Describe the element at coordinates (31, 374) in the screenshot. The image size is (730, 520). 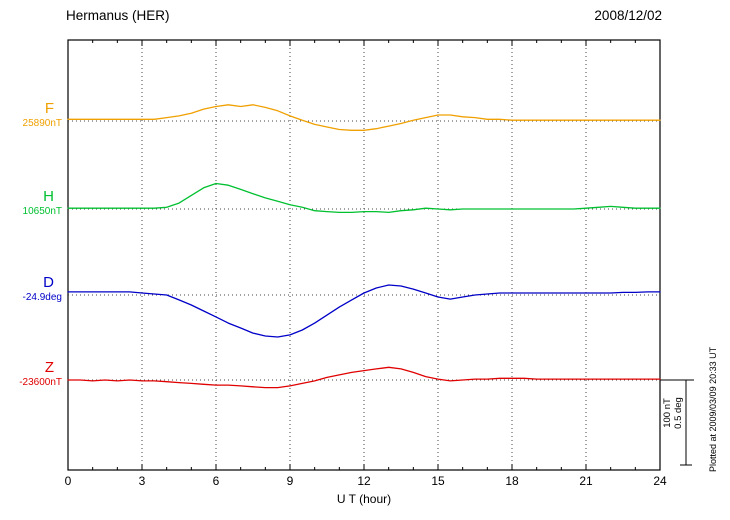
I see `trace-label-Z: Z -23600nT` at that location.